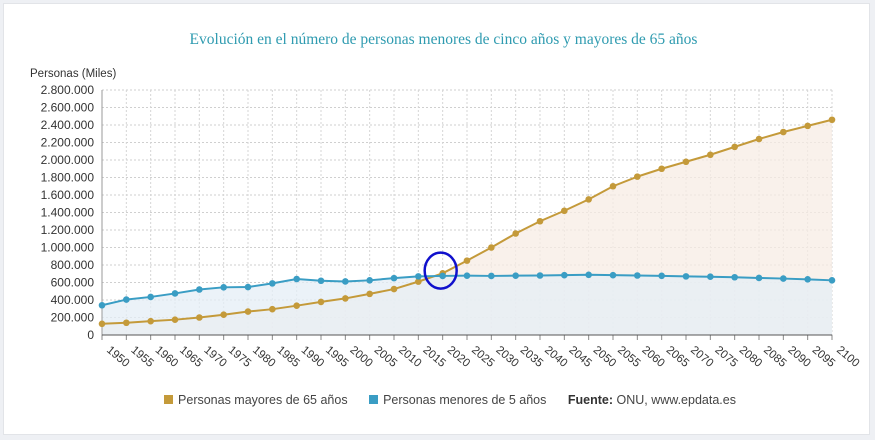 Image resolution: width=875 pixels, height=440 pixels. What do you see at coordinates (823, 357) in the screenshot?
I see `x-tick-label: 2095` at bounding box center [823, 357].